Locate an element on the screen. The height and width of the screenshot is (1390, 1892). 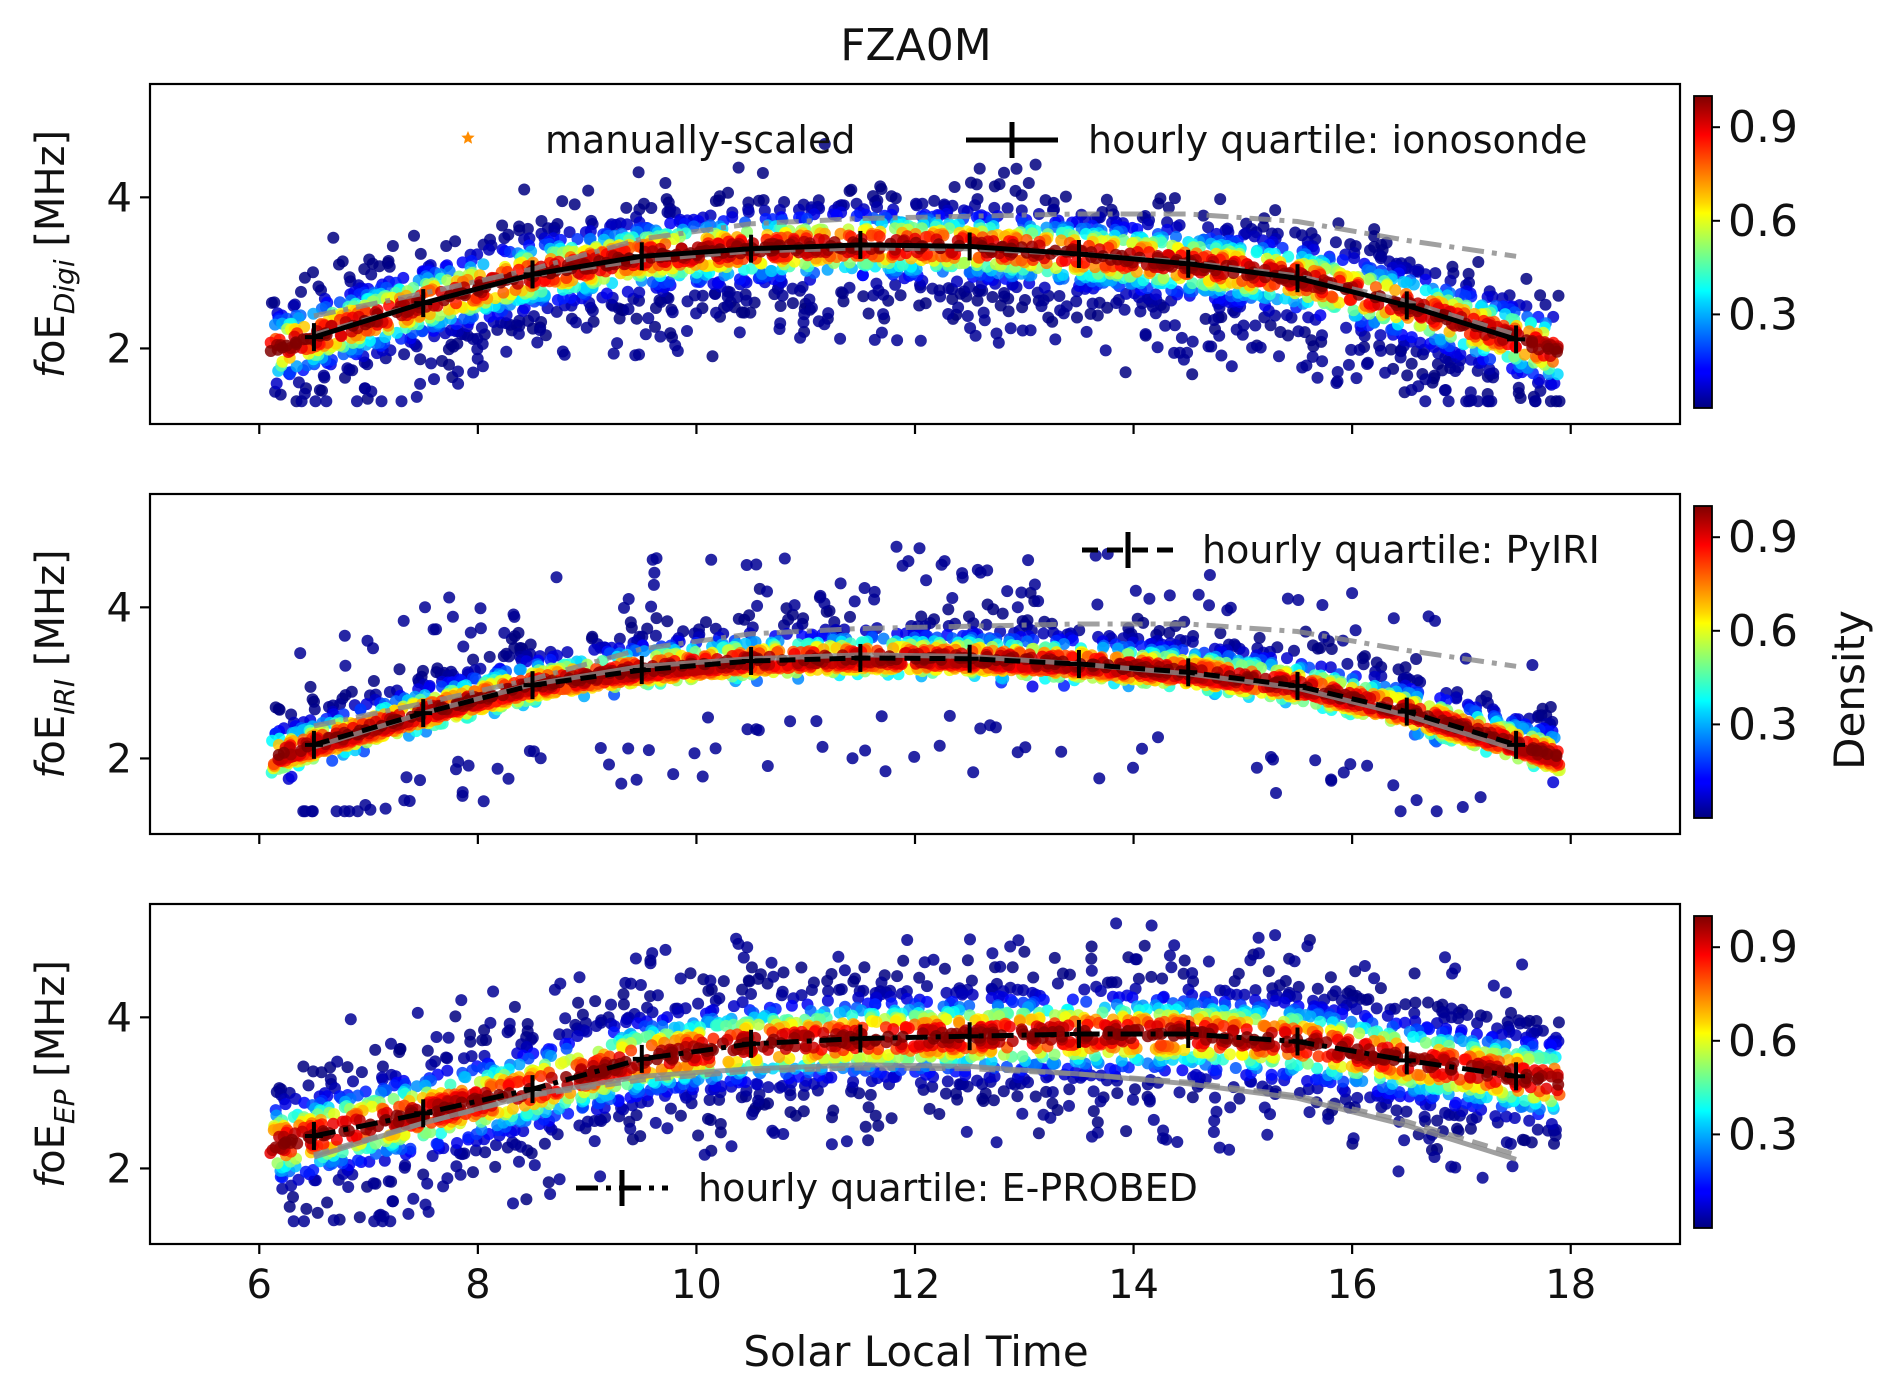
legend-star-icon is located at coordinates (468, 137).